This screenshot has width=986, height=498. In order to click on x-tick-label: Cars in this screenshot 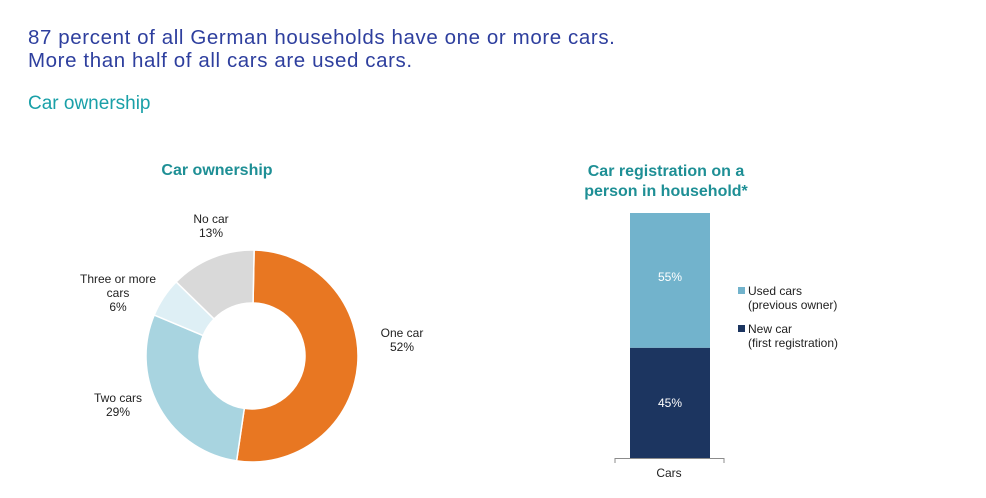, I will do `click(668, 473)`.